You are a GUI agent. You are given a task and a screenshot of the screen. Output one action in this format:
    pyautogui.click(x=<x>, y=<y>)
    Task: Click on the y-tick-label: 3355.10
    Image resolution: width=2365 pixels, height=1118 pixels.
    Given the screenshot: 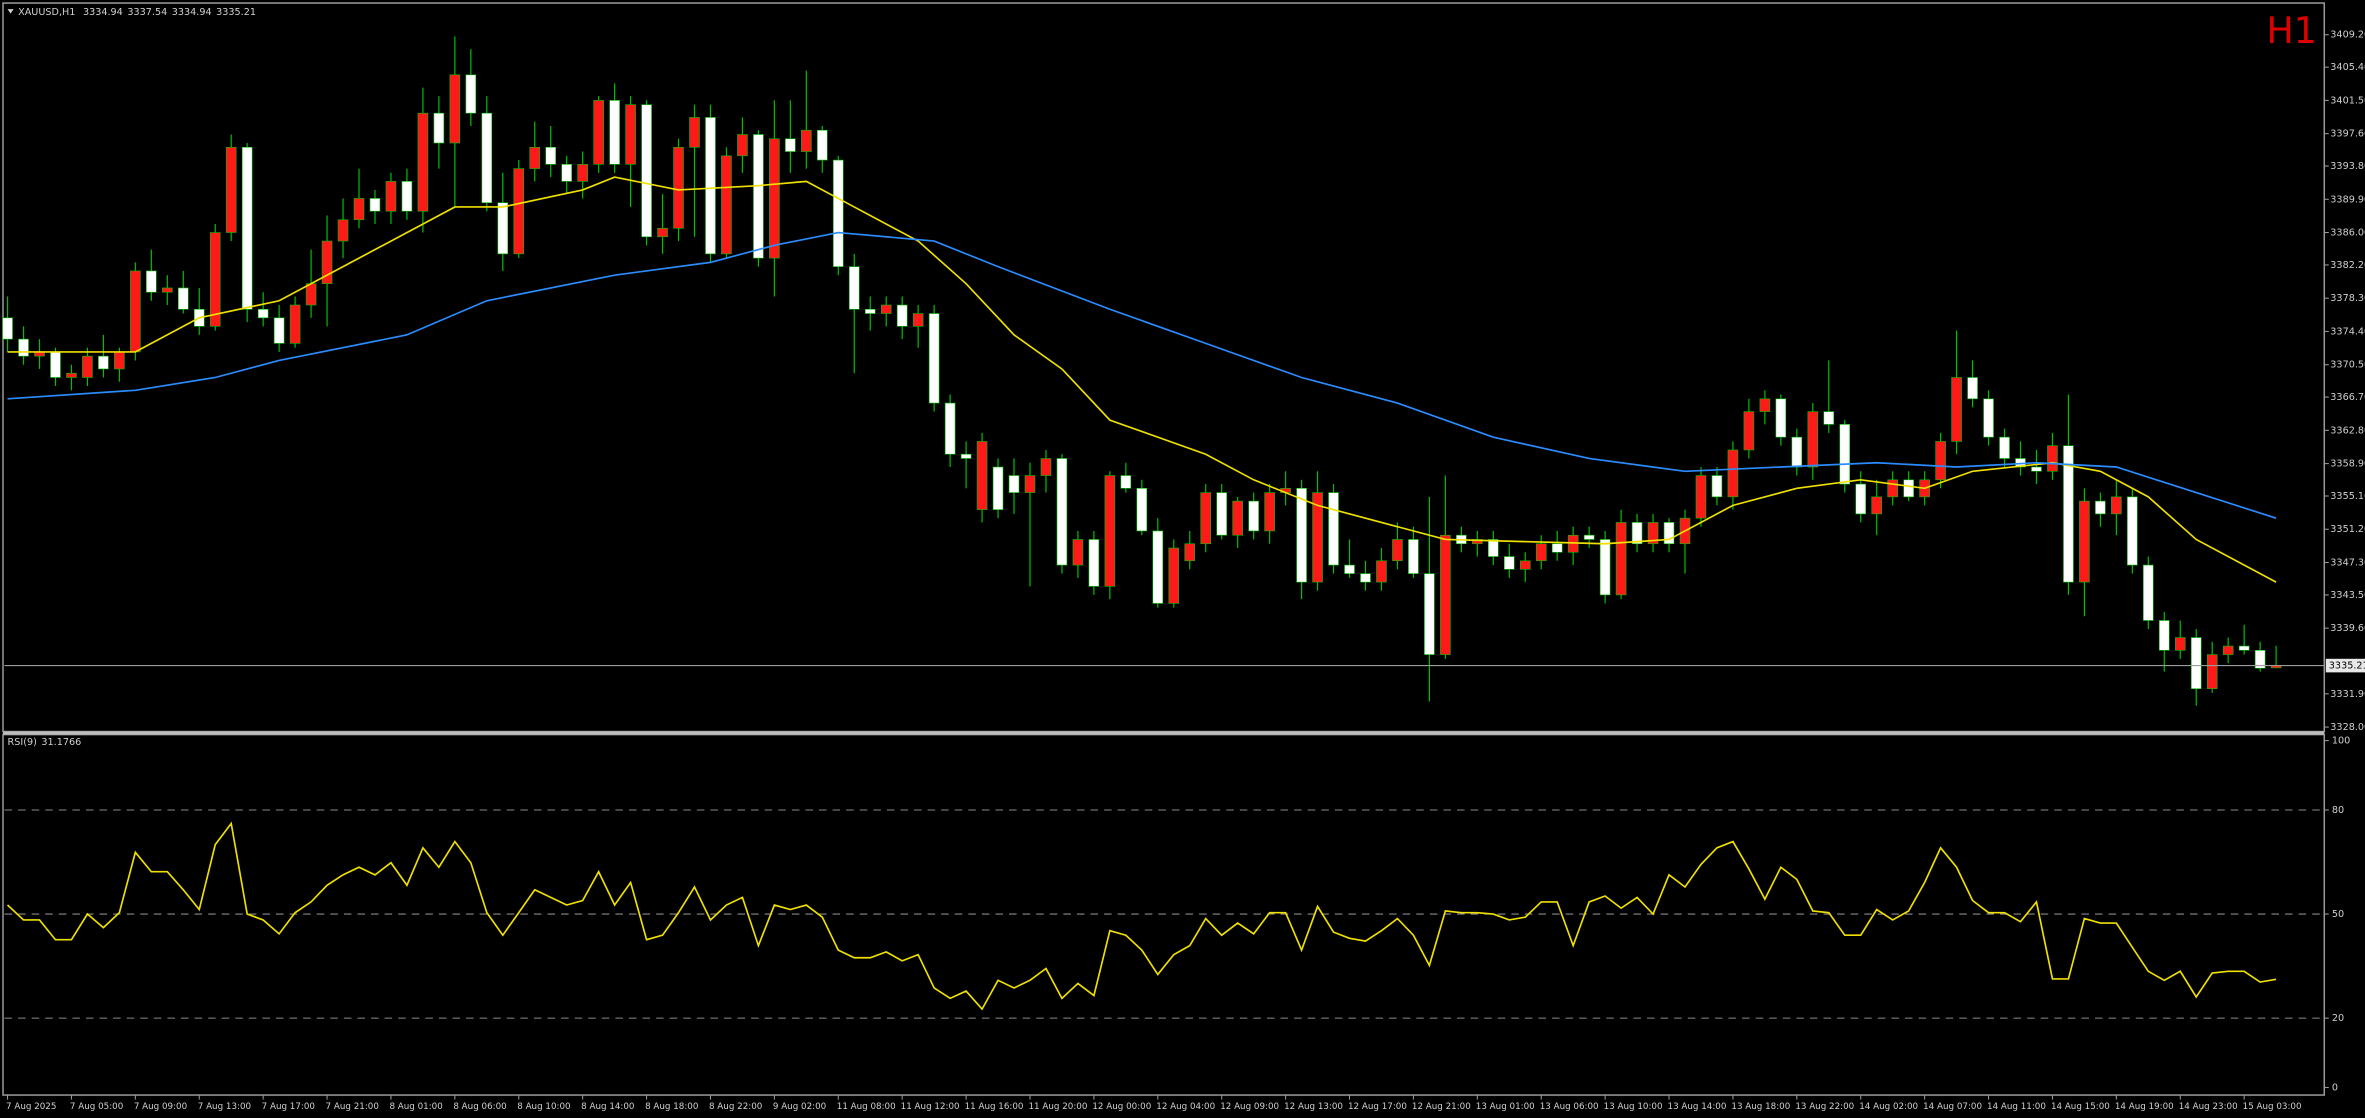 What is the action you would take?
    pyautogui.click(x=2347, y=496)
    